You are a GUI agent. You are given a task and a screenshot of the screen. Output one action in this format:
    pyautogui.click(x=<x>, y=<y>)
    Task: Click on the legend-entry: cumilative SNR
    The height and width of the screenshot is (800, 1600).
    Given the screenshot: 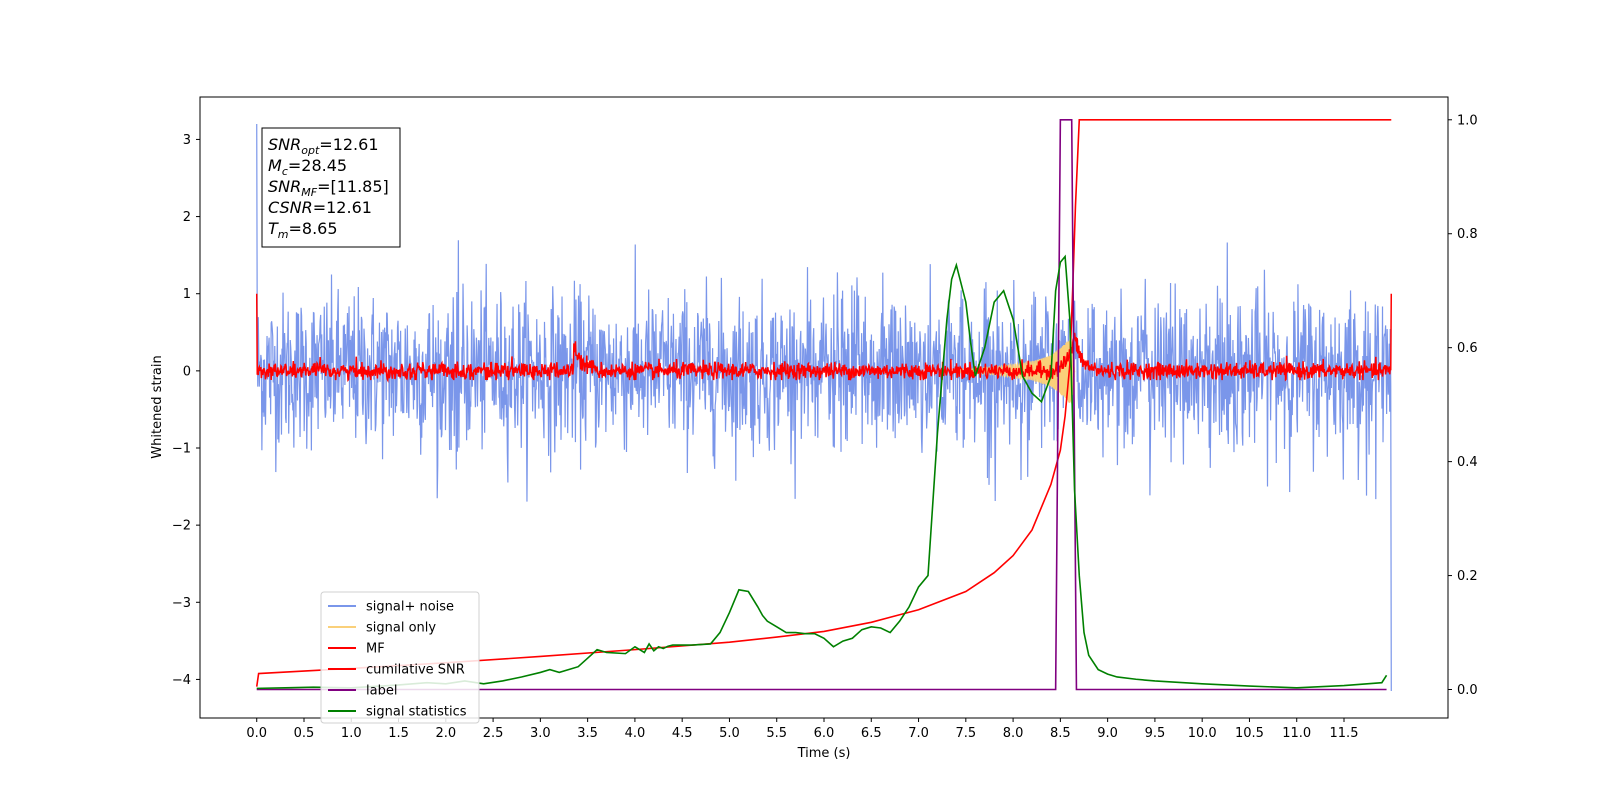 What is the action you would take?
    pyautogui.click(x=415, y=670)
    